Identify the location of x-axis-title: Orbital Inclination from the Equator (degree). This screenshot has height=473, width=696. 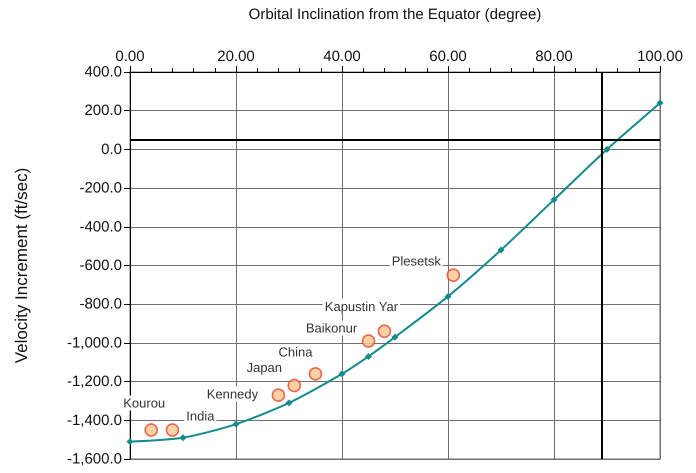
(395, 14).